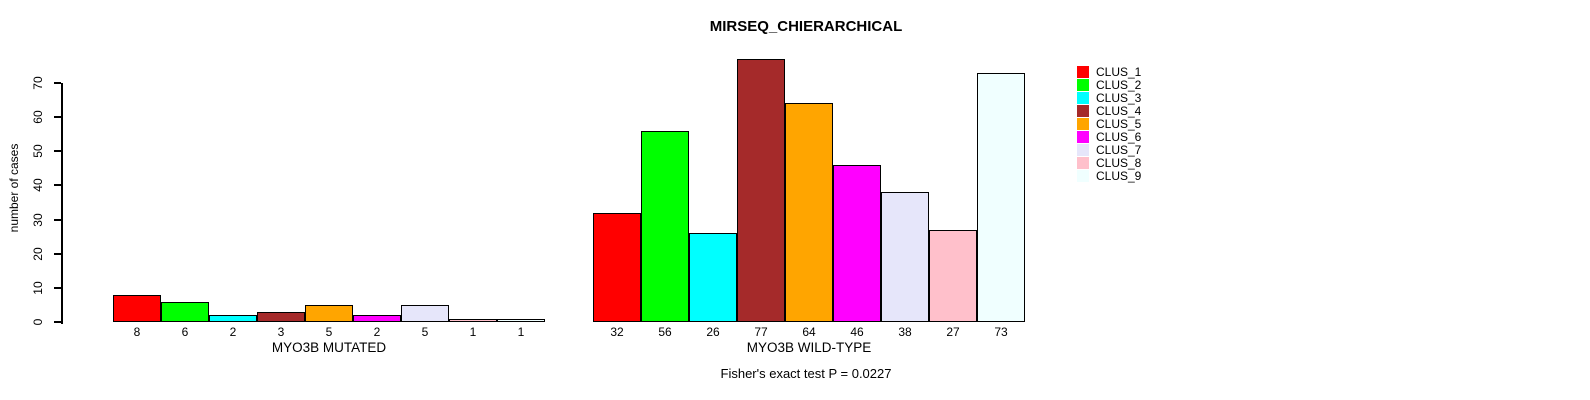 Image resolution: width=1590 pixels, height=400 pixels. Describe the element at coordinates (38, 219) in the screenshot. I see `y-tick-label: 30` at that location.